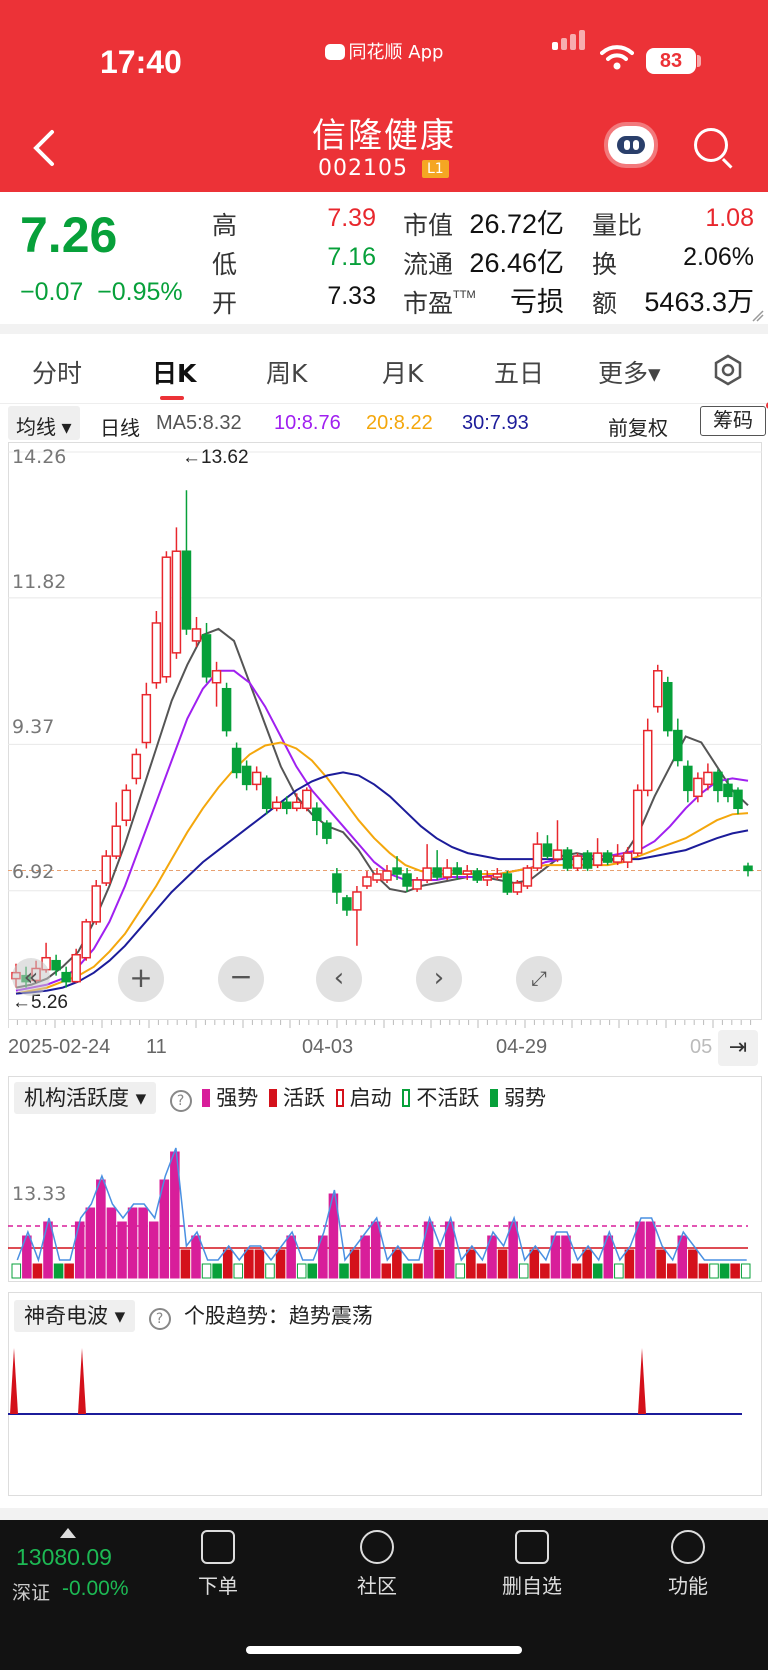 The image size is (768, 1670). What do you see at coordinates (439, 979) in the screenshot?
I see `pan-right-icon: ›` at bounding box center [439, 979].